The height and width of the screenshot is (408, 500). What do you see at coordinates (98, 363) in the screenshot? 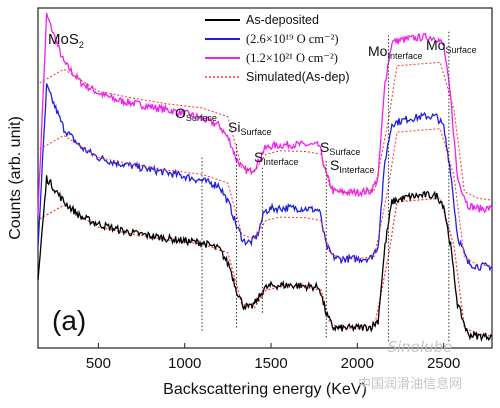
I see `x-tick-label-500: 500` at bounding box center [98, 363].